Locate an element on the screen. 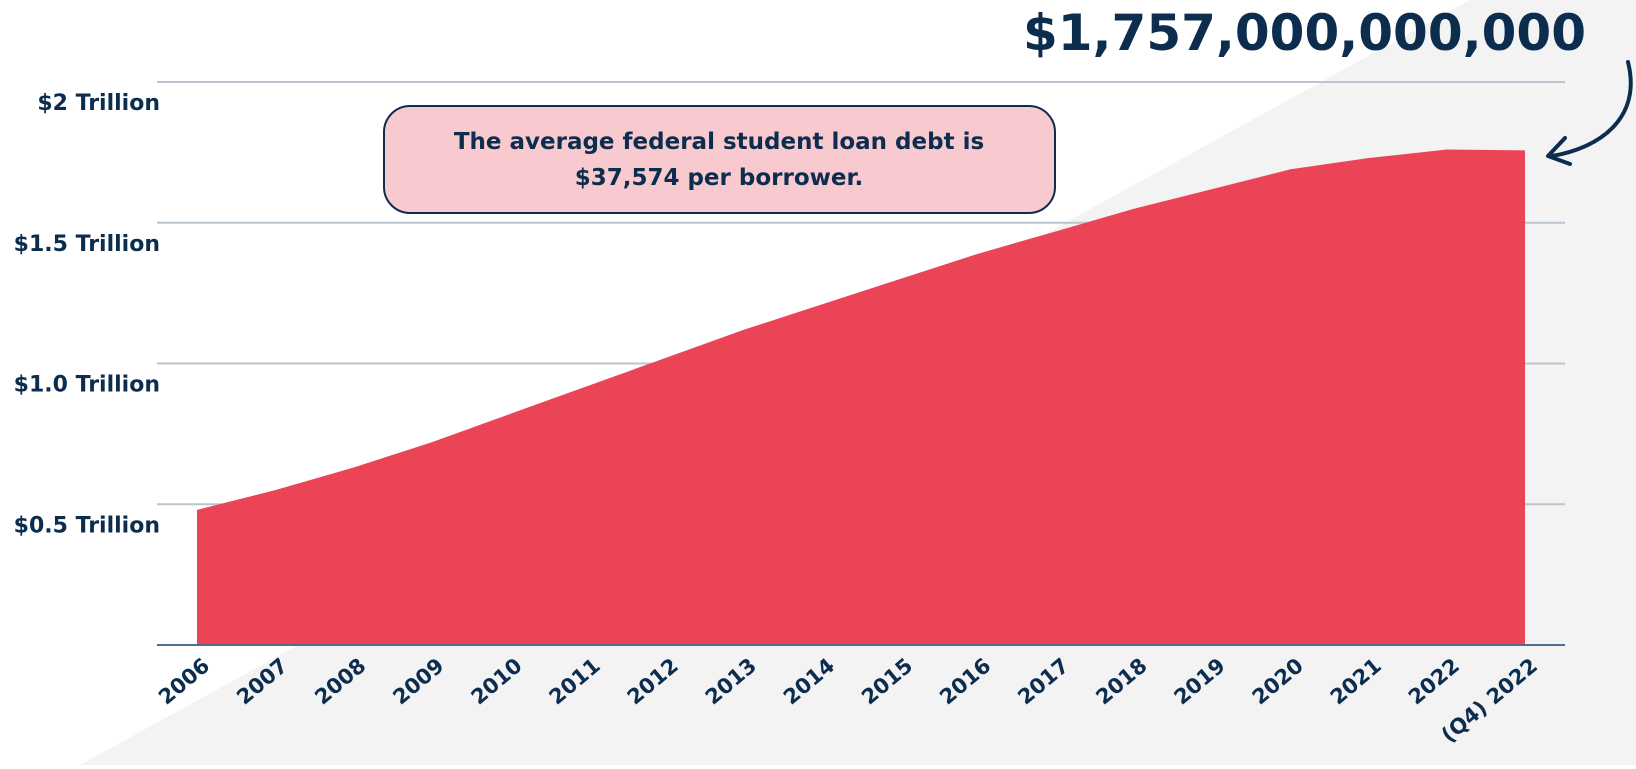 This screenshot has height=769, width=1636. arrow-head-icon is located at coordinates (1559, 151).